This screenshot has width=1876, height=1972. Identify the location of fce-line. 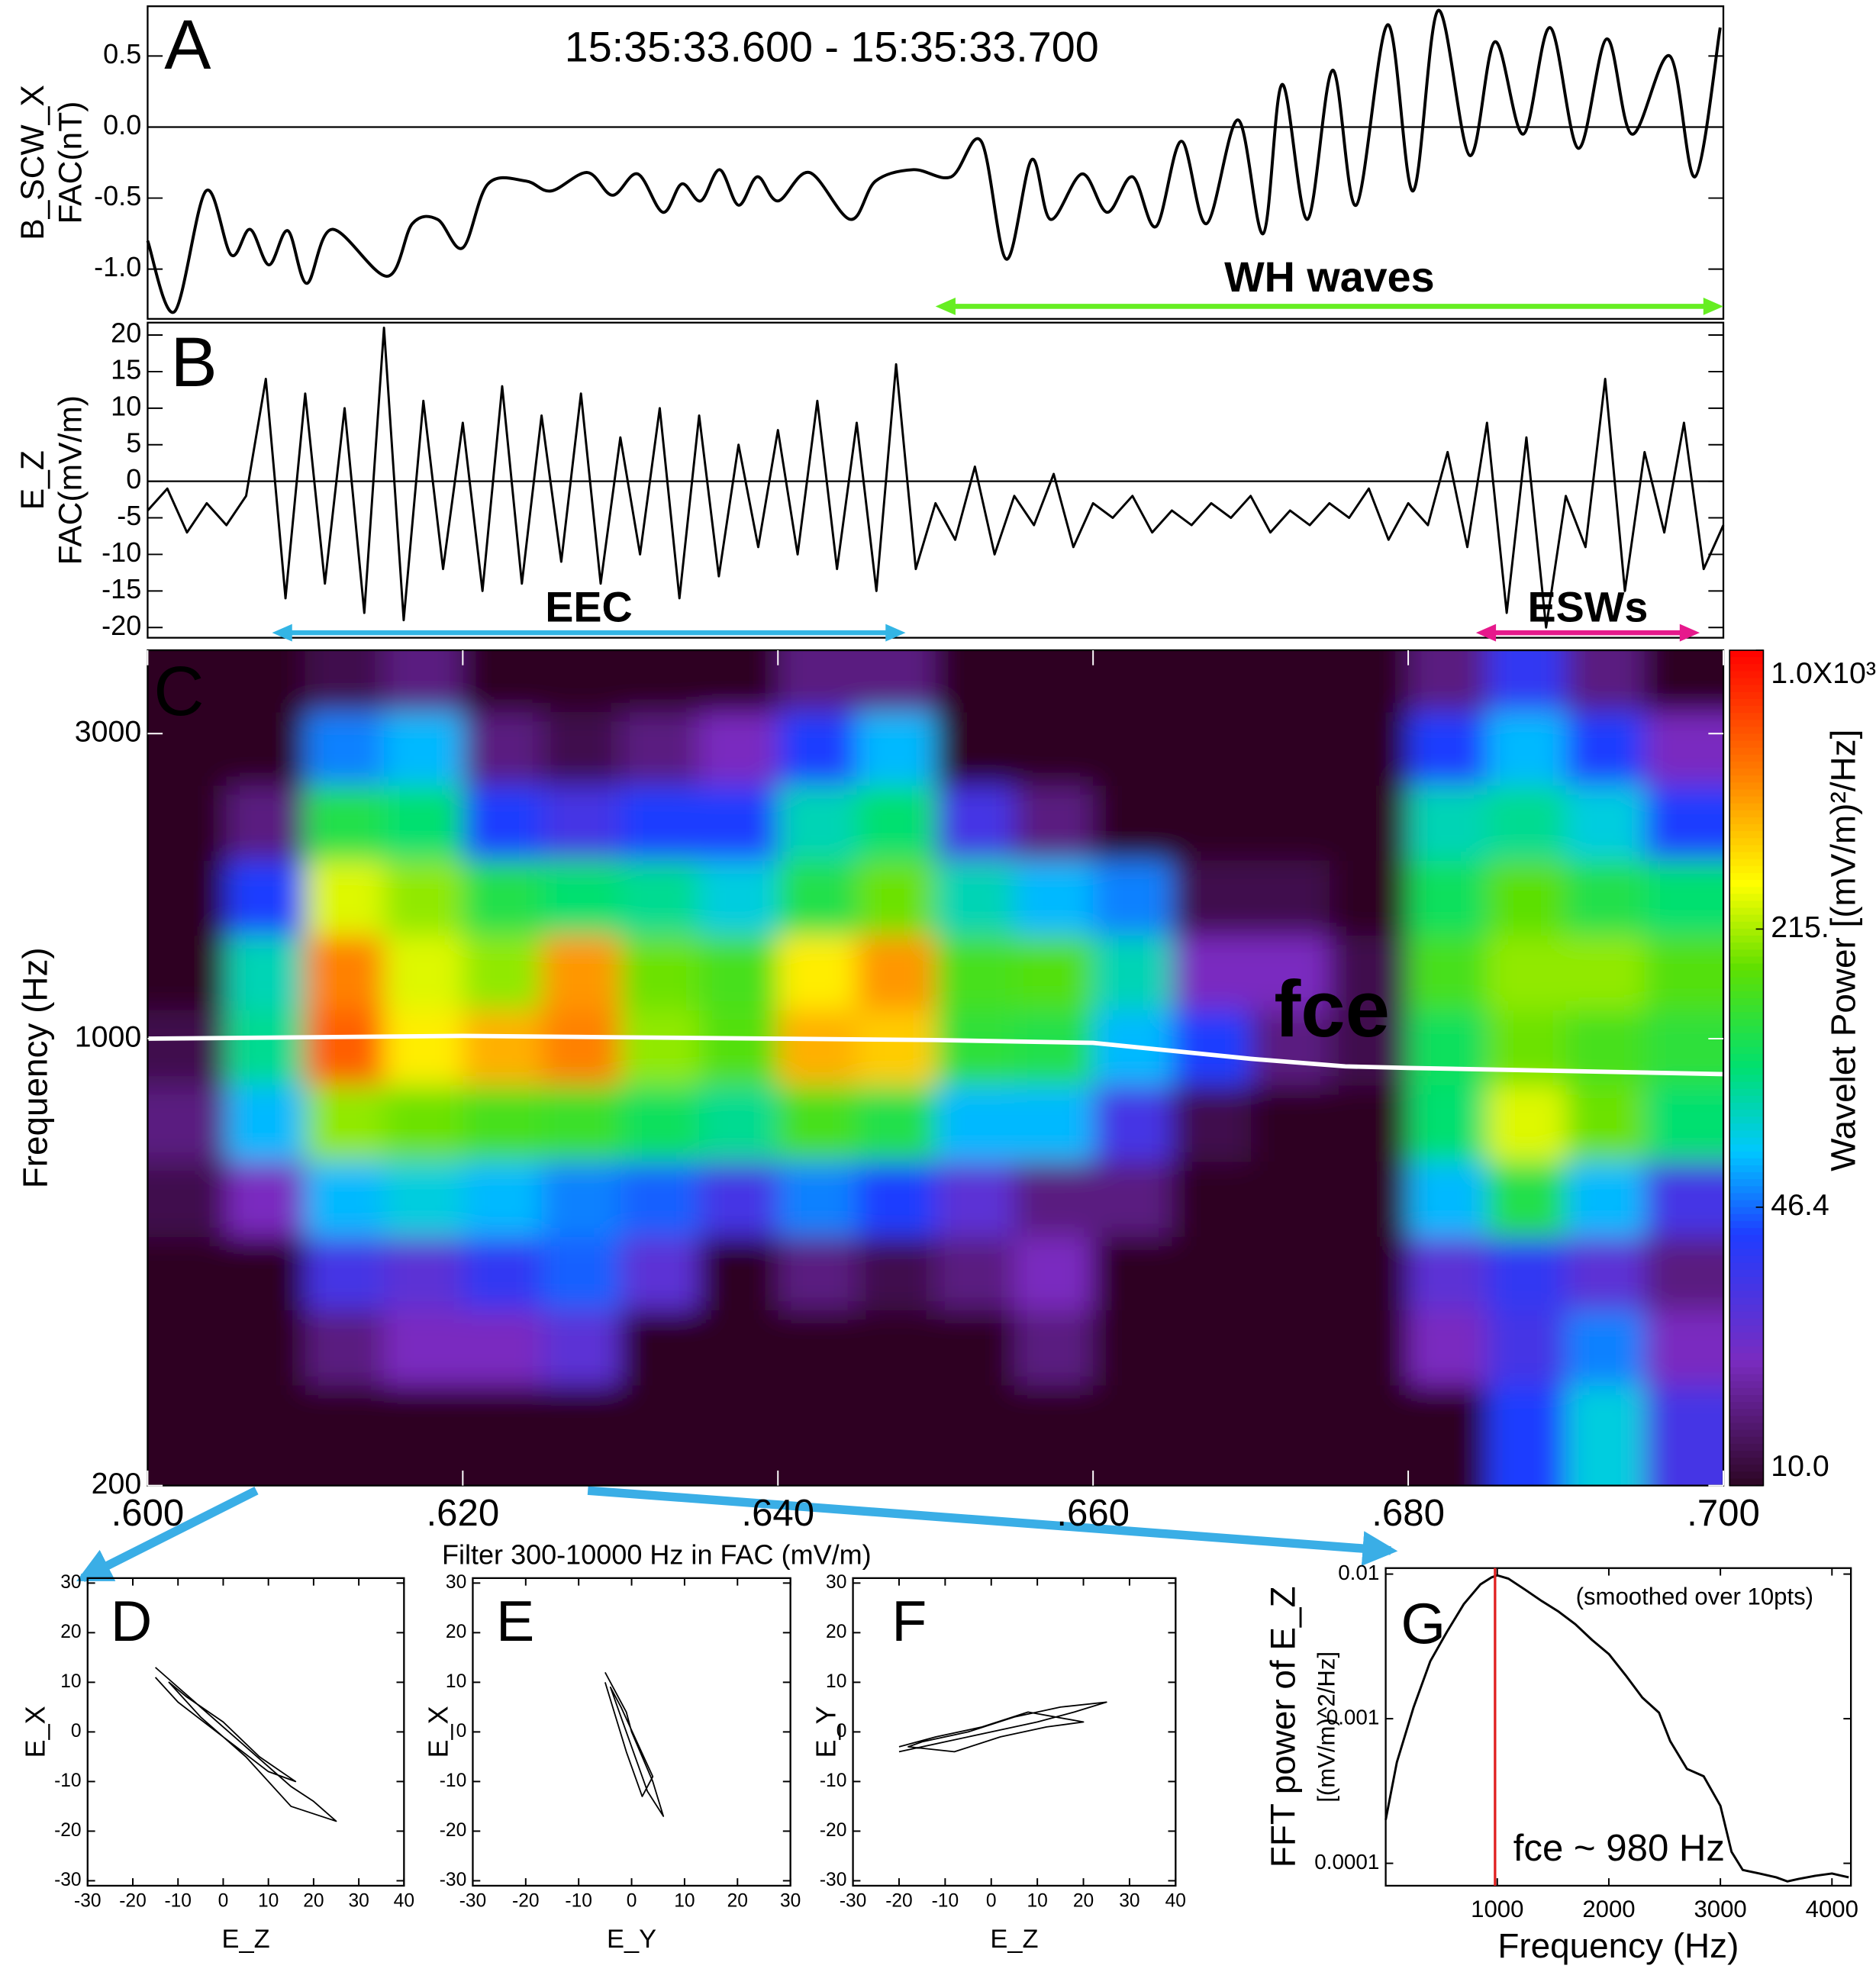
(935, 1055).